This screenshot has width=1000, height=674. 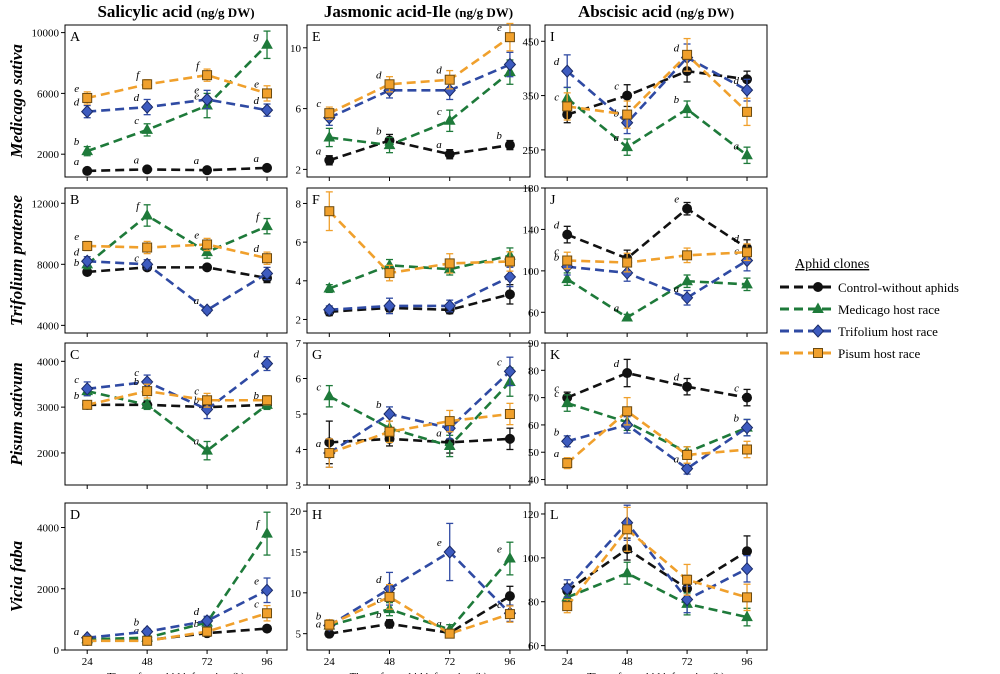 I want to click on y-tick-label: 120, so click(x=531, y=515).